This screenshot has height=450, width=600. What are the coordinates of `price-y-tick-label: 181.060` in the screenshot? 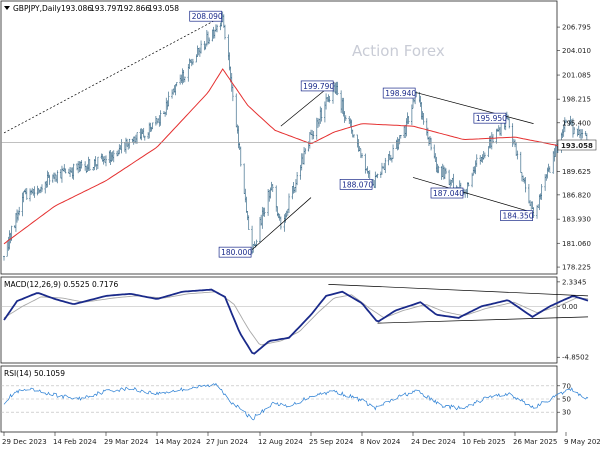 It's located at (576, 244).